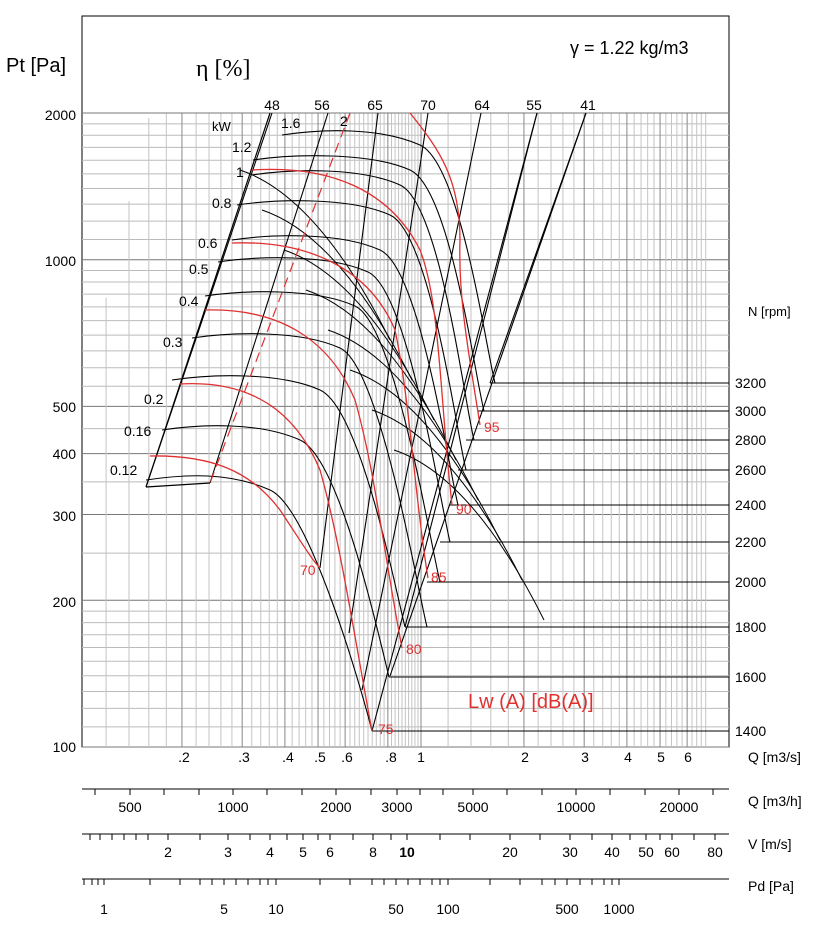  I want to click on power-label: 1.2, so click(242, 147).